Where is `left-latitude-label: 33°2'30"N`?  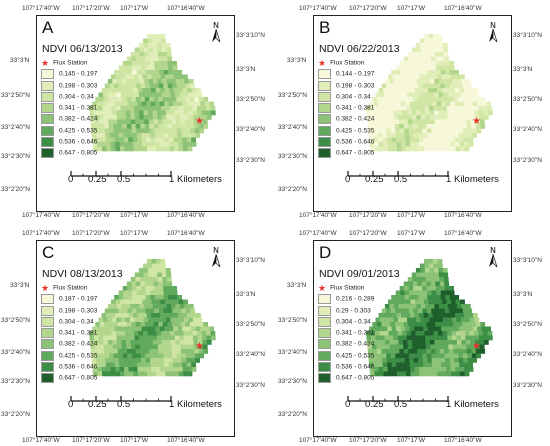
left-latitude-label: 33°2'30"N is located at coordinates (15, 381).